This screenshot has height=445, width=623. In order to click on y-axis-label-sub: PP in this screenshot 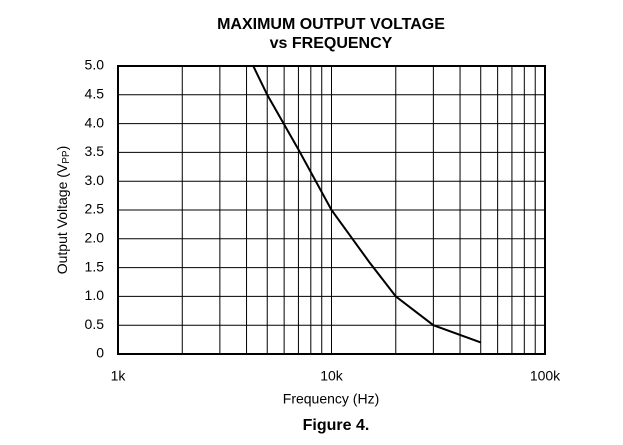, I will do `click(66, 157)`.